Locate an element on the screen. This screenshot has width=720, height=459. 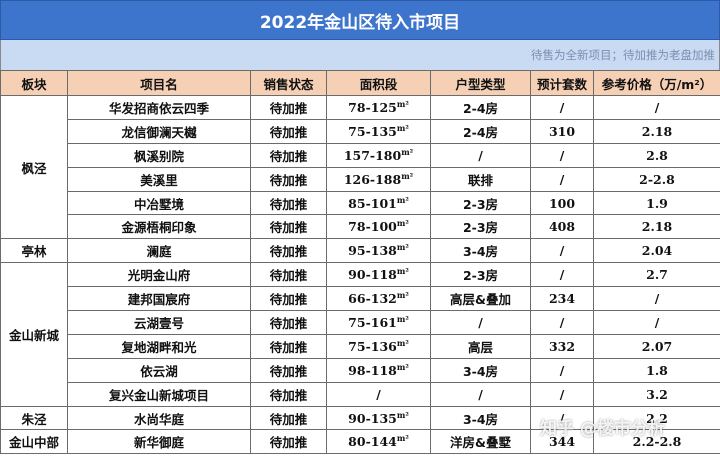
project-cell: 美溪里 is located at coordinates (159, 179).